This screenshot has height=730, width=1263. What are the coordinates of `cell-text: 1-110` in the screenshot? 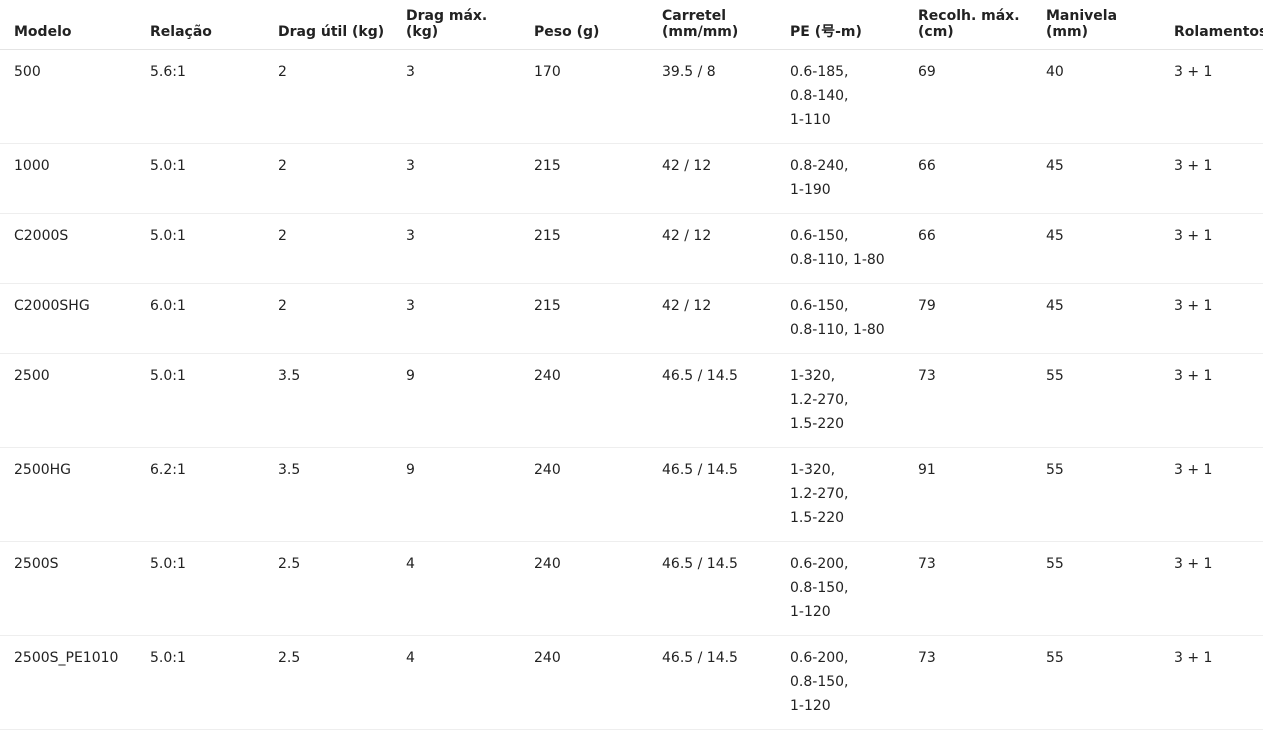 It's located at (810, 120).